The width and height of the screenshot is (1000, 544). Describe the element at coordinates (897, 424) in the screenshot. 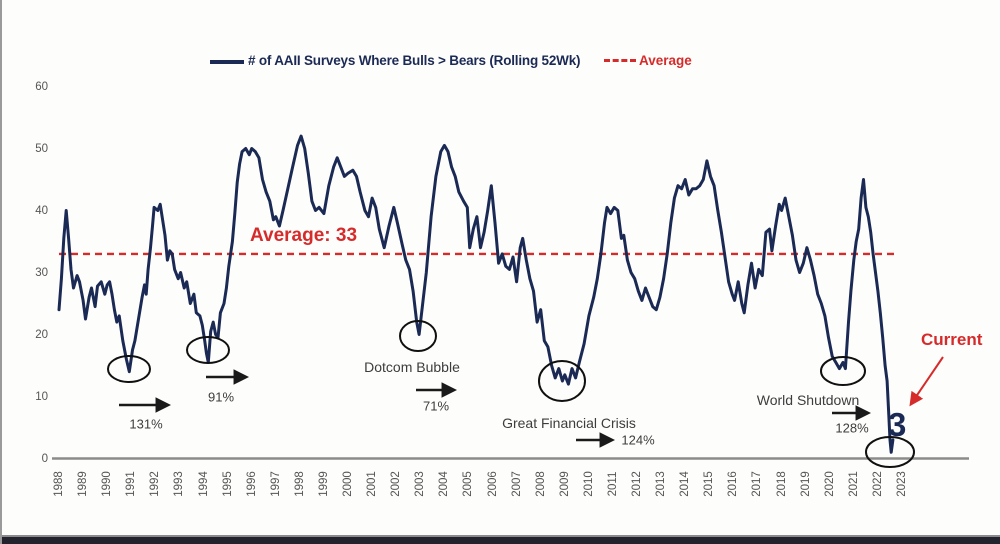

I see `current-value: 3` at that location.